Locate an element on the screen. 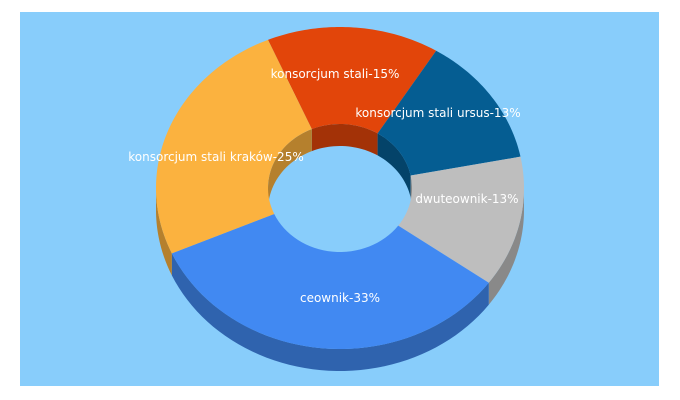 The height and width of the screenshot is (400, 680). slice-label-1: konsorcjum stali ursus-13% is located at coordinates (437, 113).